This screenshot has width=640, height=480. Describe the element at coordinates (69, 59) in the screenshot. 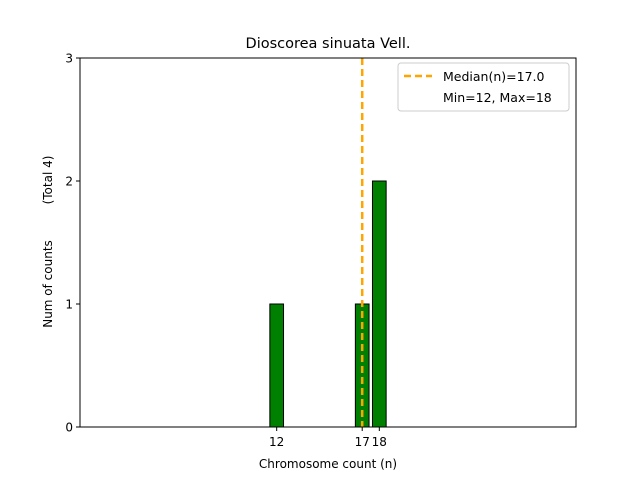

I see `y-tick-label-3: 3` at that location.